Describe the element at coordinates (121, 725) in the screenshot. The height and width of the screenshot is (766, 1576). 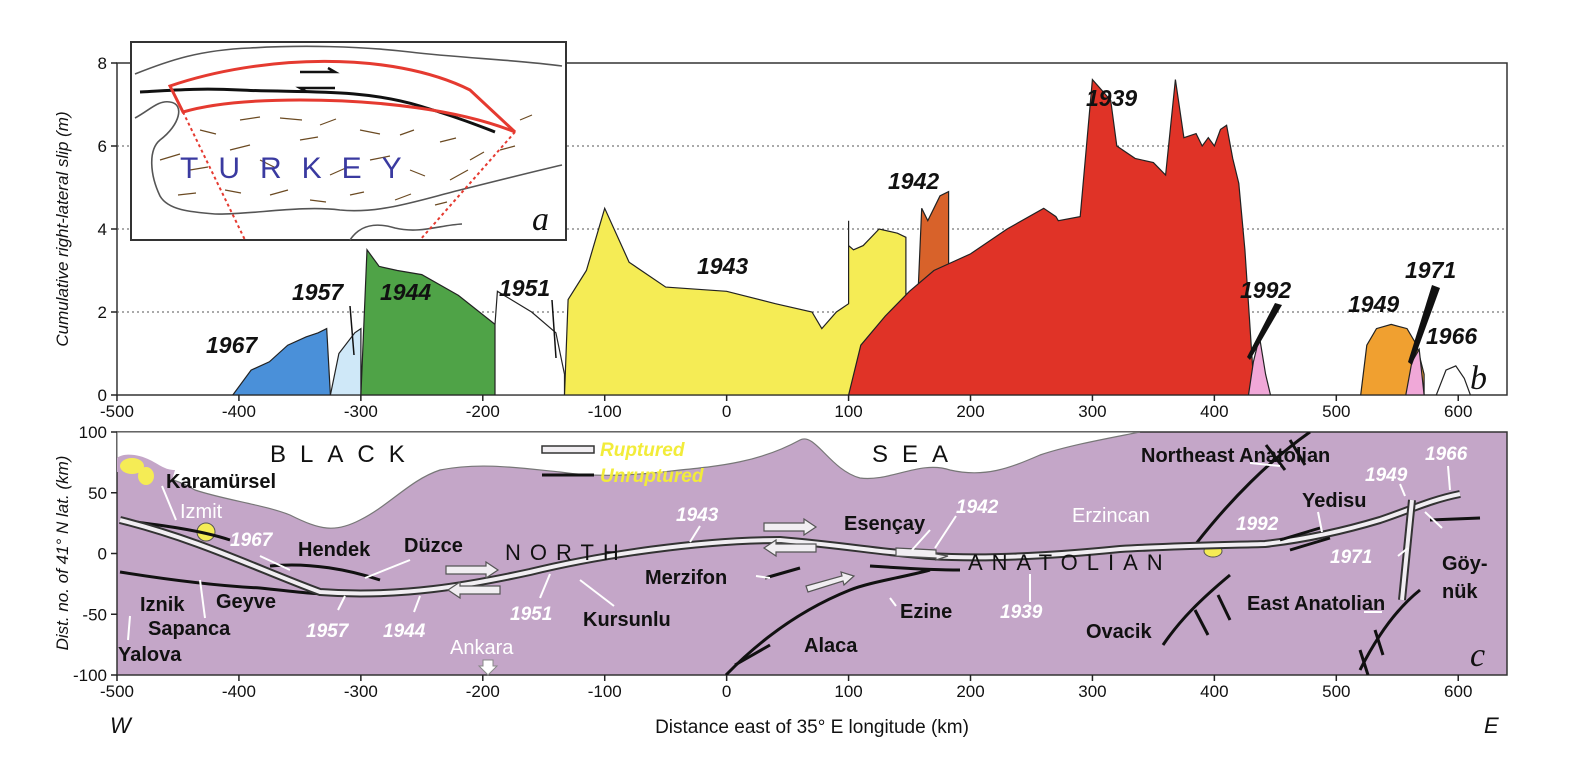
I see `west-label: W` at that location.